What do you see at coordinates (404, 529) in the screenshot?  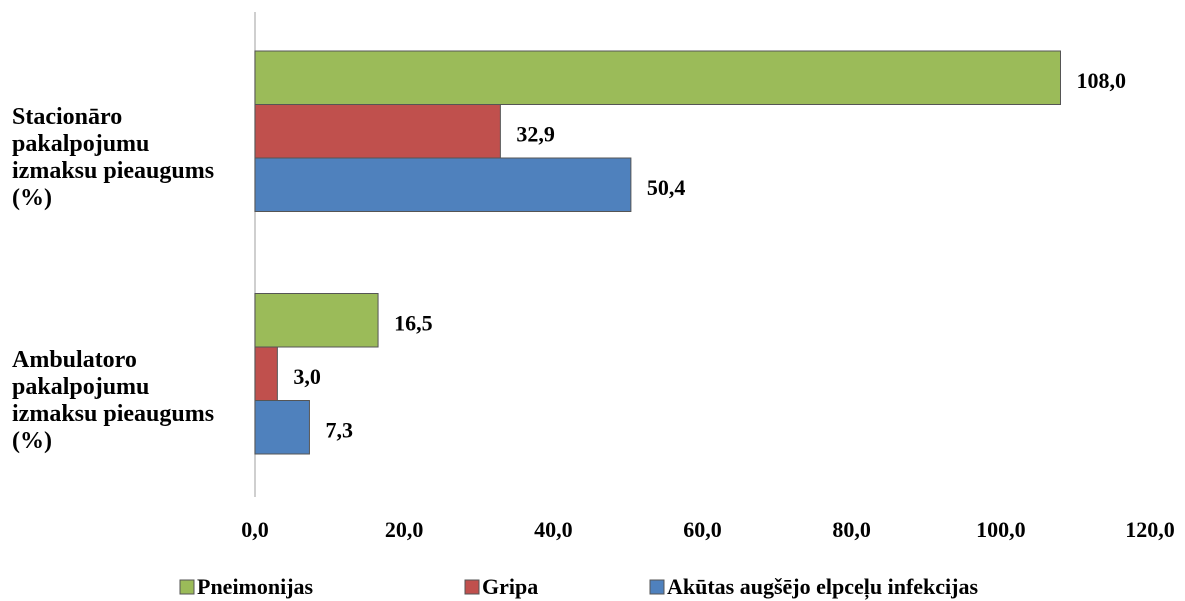 I see `x-tick-label: 20,0` at bounding box center [404, 529].